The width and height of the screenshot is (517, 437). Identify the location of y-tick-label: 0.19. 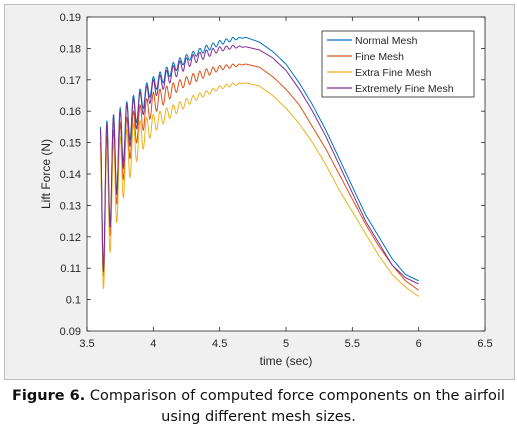
(70, 18).